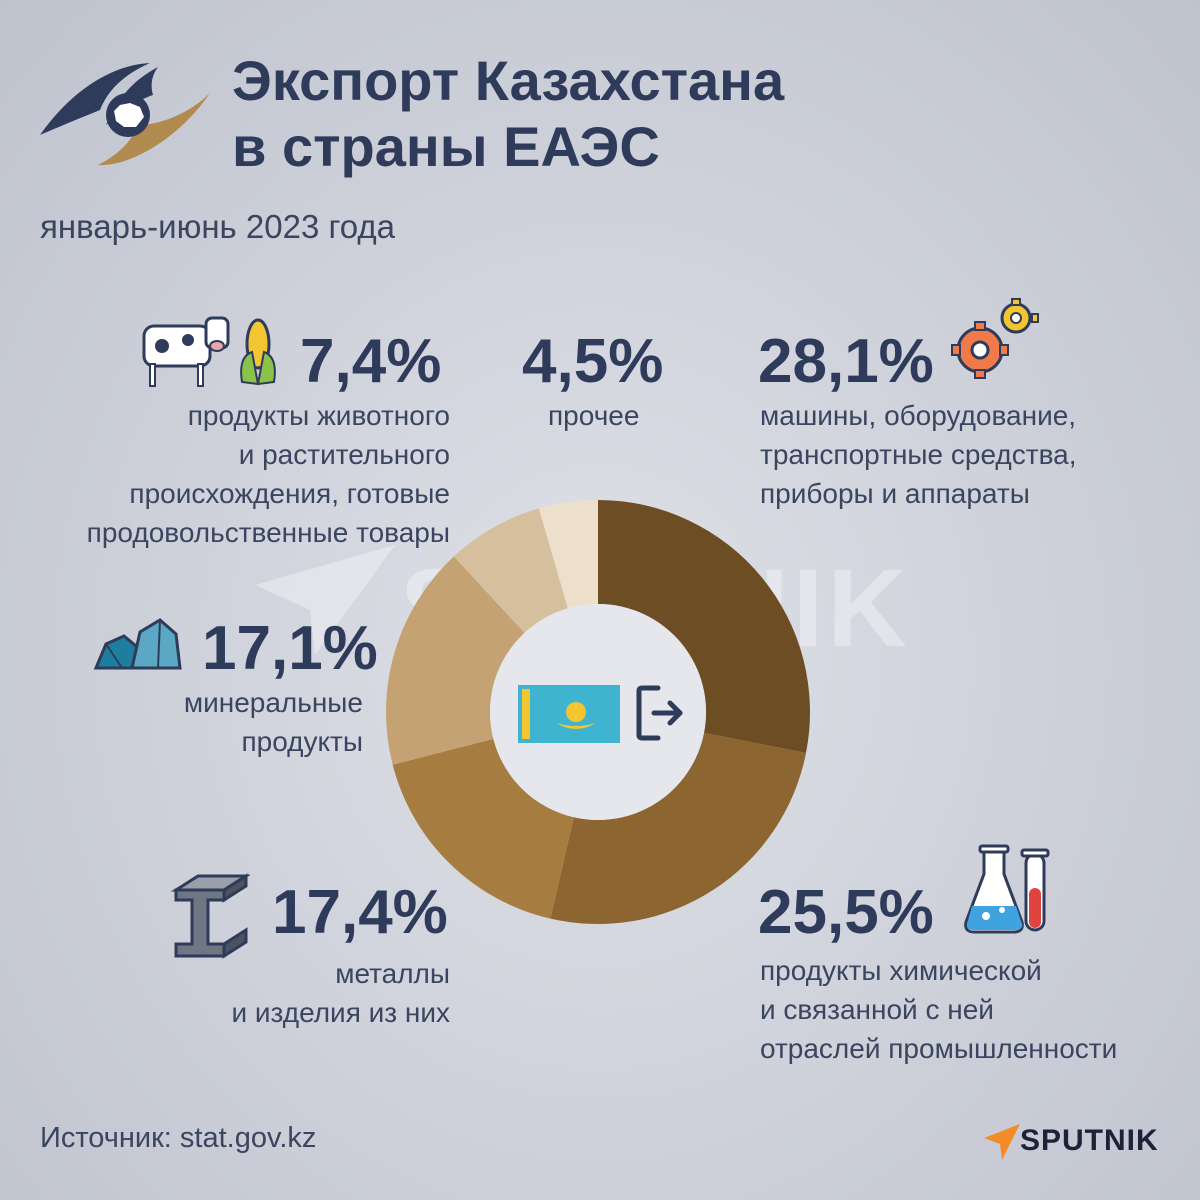 The height and width of the screenshot is (1200, 1200). What do you see at coordinates (178, 1138) in the screenshot?
I see `source-text: Источник: stat.gov.kz` at bounding box center [178, 1138].